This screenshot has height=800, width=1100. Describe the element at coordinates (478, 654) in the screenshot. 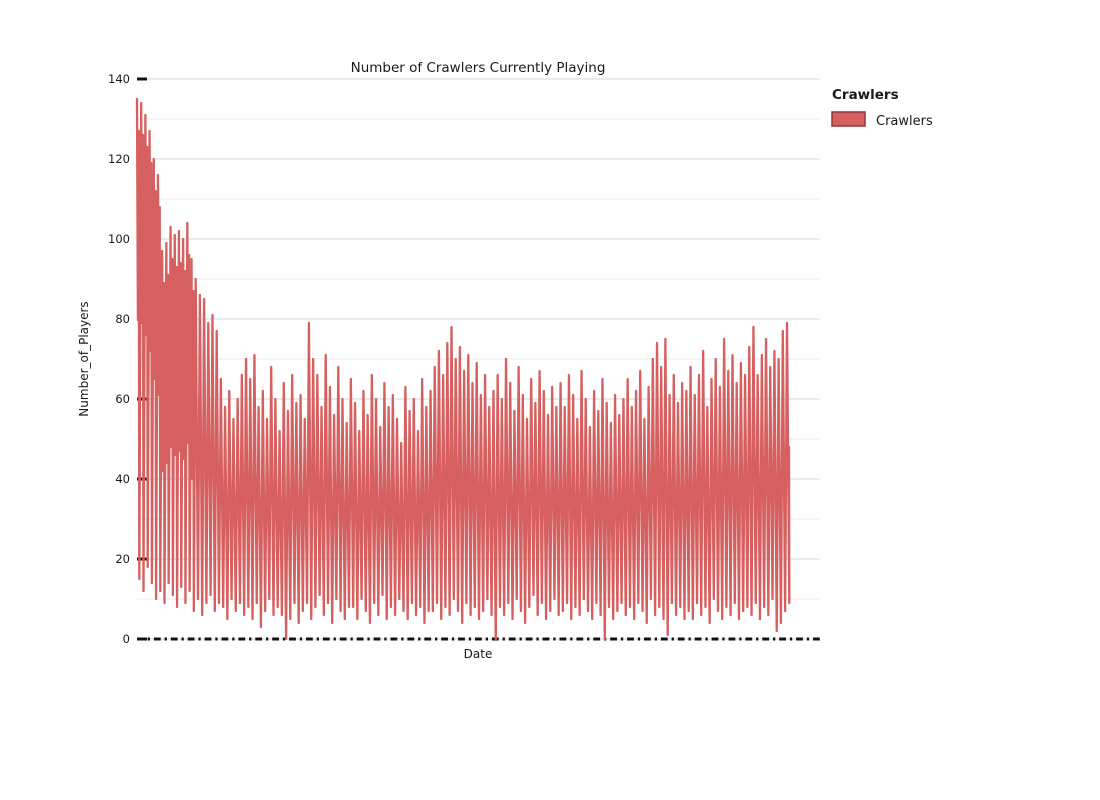

I see `x-axis-label: Date` at that location.